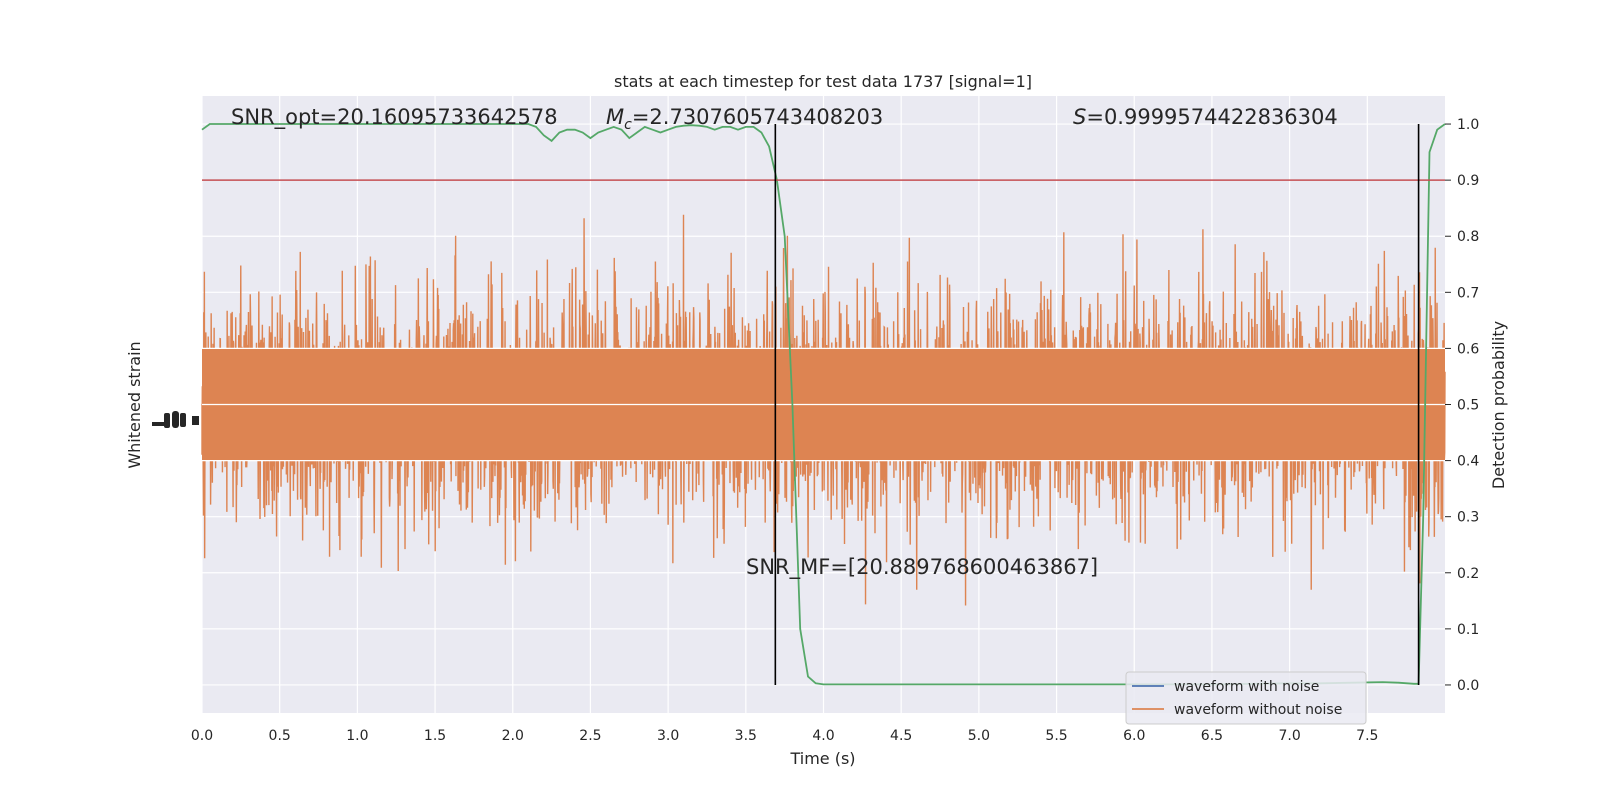 This screenshot has width=1600, height=800. I want to click on x-tick-label: 2.0, so click(513, 736).